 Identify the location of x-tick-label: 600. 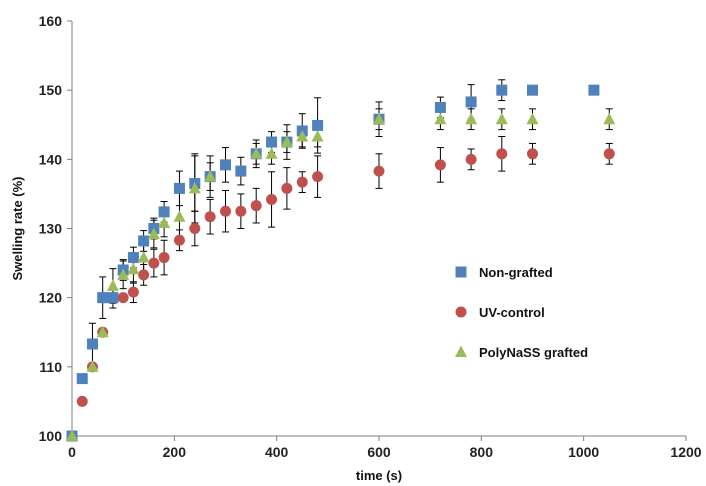
(379, 452).